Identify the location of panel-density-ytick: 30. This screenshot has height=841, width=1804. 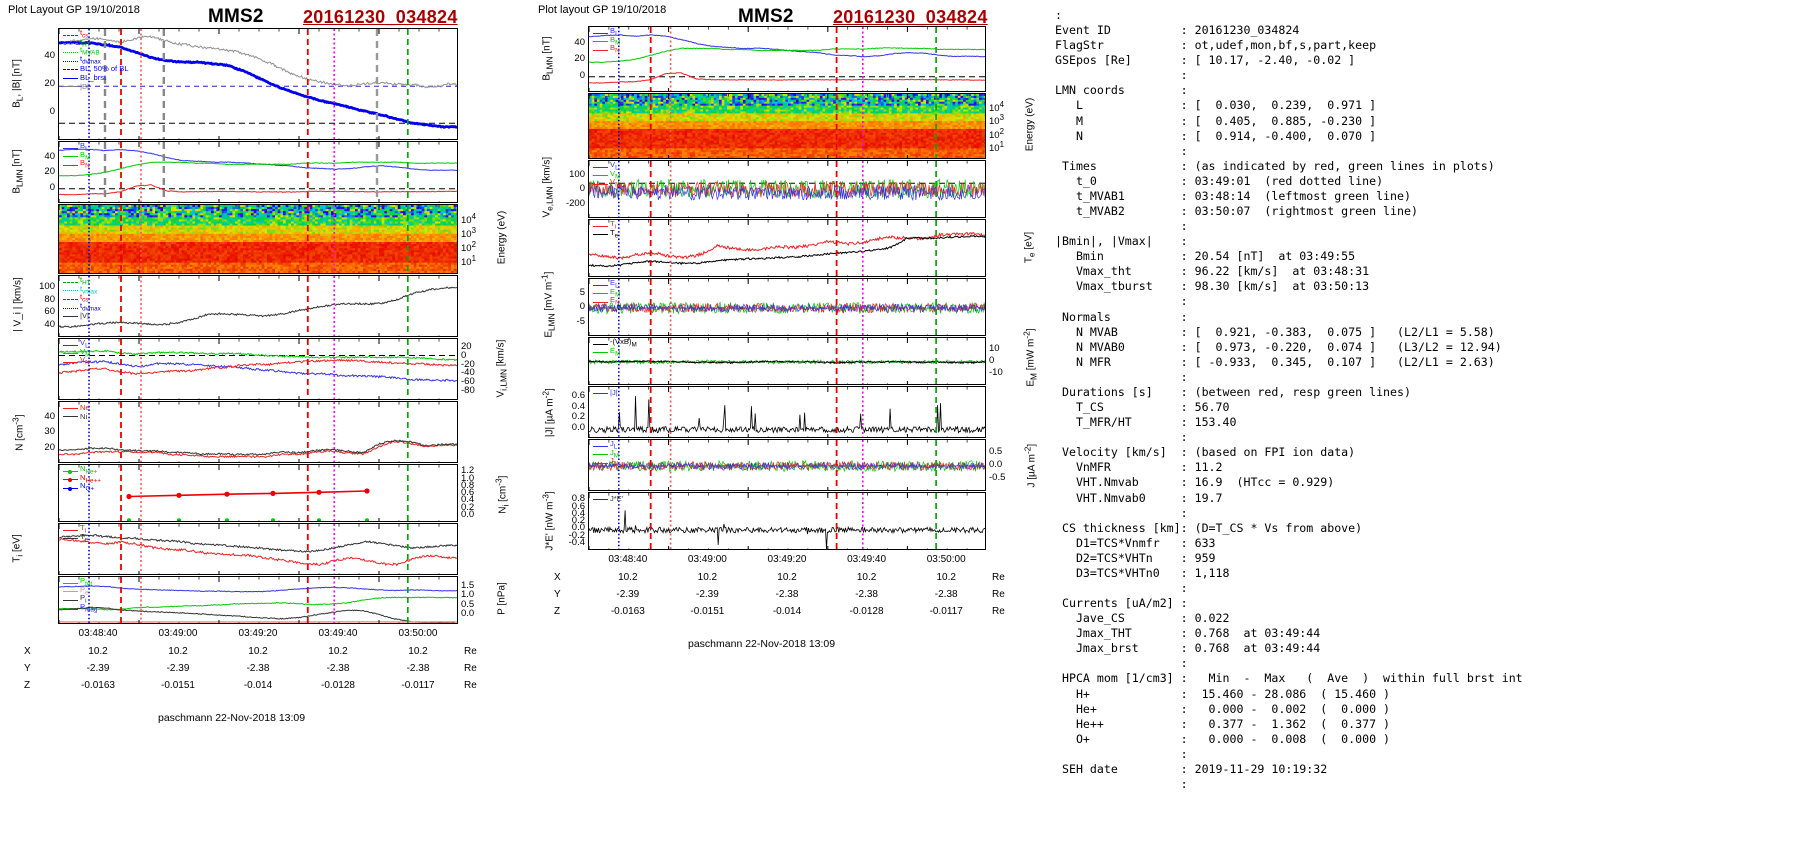
(49, 431).